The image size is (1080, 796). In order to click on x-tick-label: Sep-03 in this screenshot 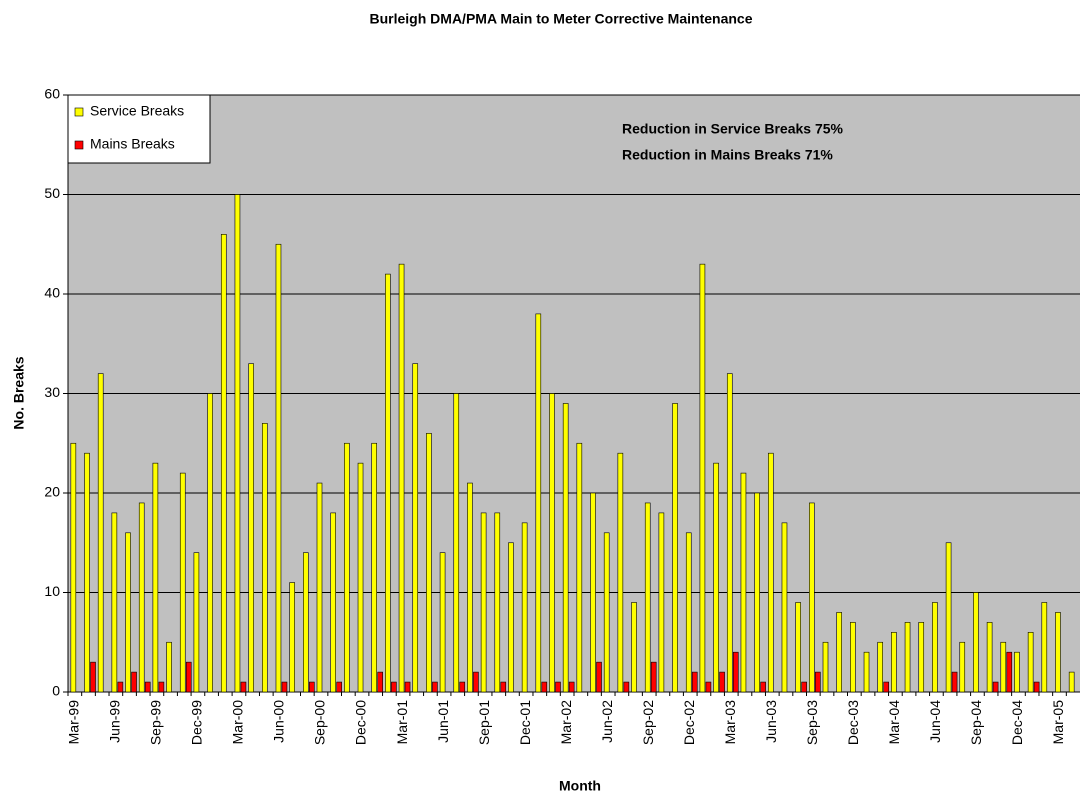, I will do `click(812, 722)`.